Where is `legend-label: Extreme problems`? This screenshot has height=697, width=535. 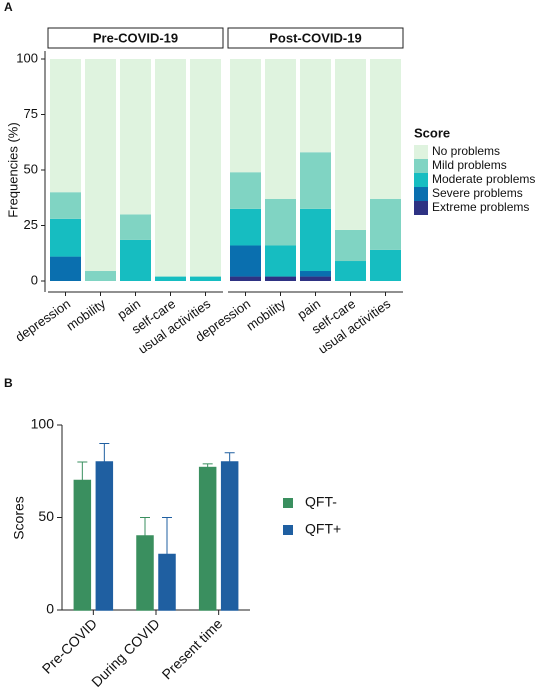 legend-label: Extreme problems is located at coordinates (480, 207).